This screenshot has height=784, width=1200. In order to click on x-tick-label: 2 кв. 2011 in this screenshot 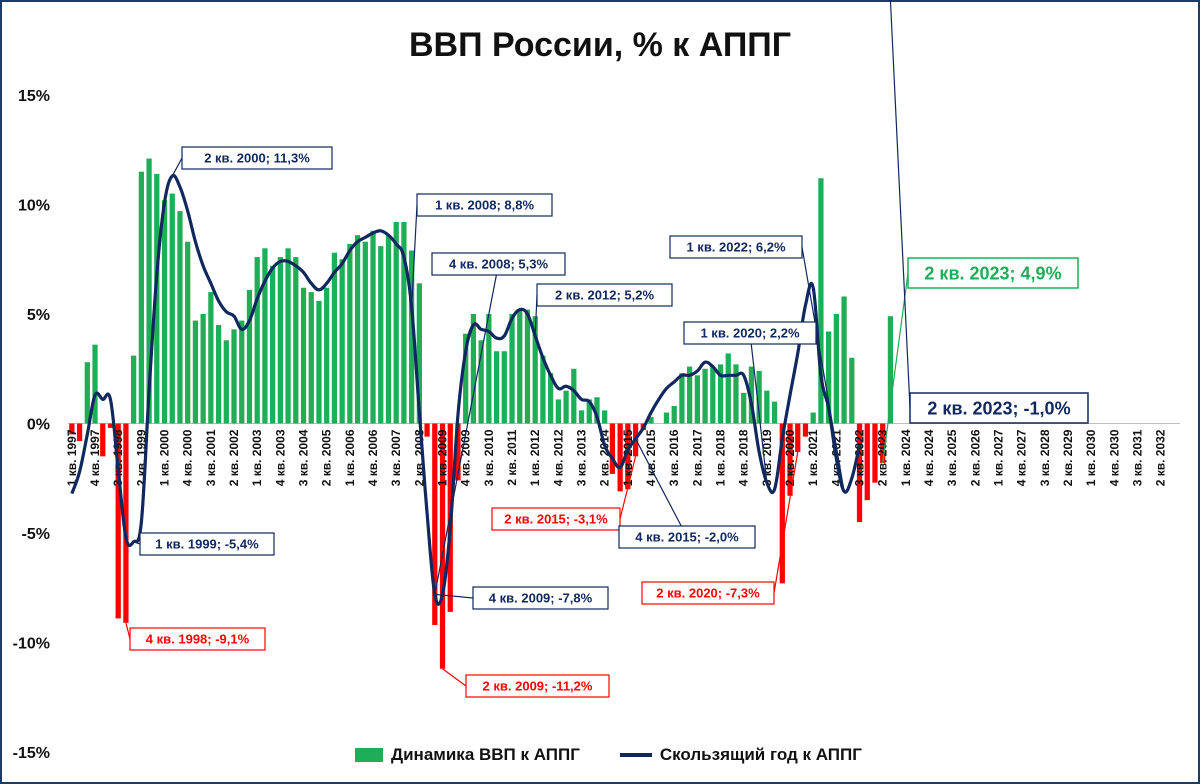, I will do `click(512, 457)`.